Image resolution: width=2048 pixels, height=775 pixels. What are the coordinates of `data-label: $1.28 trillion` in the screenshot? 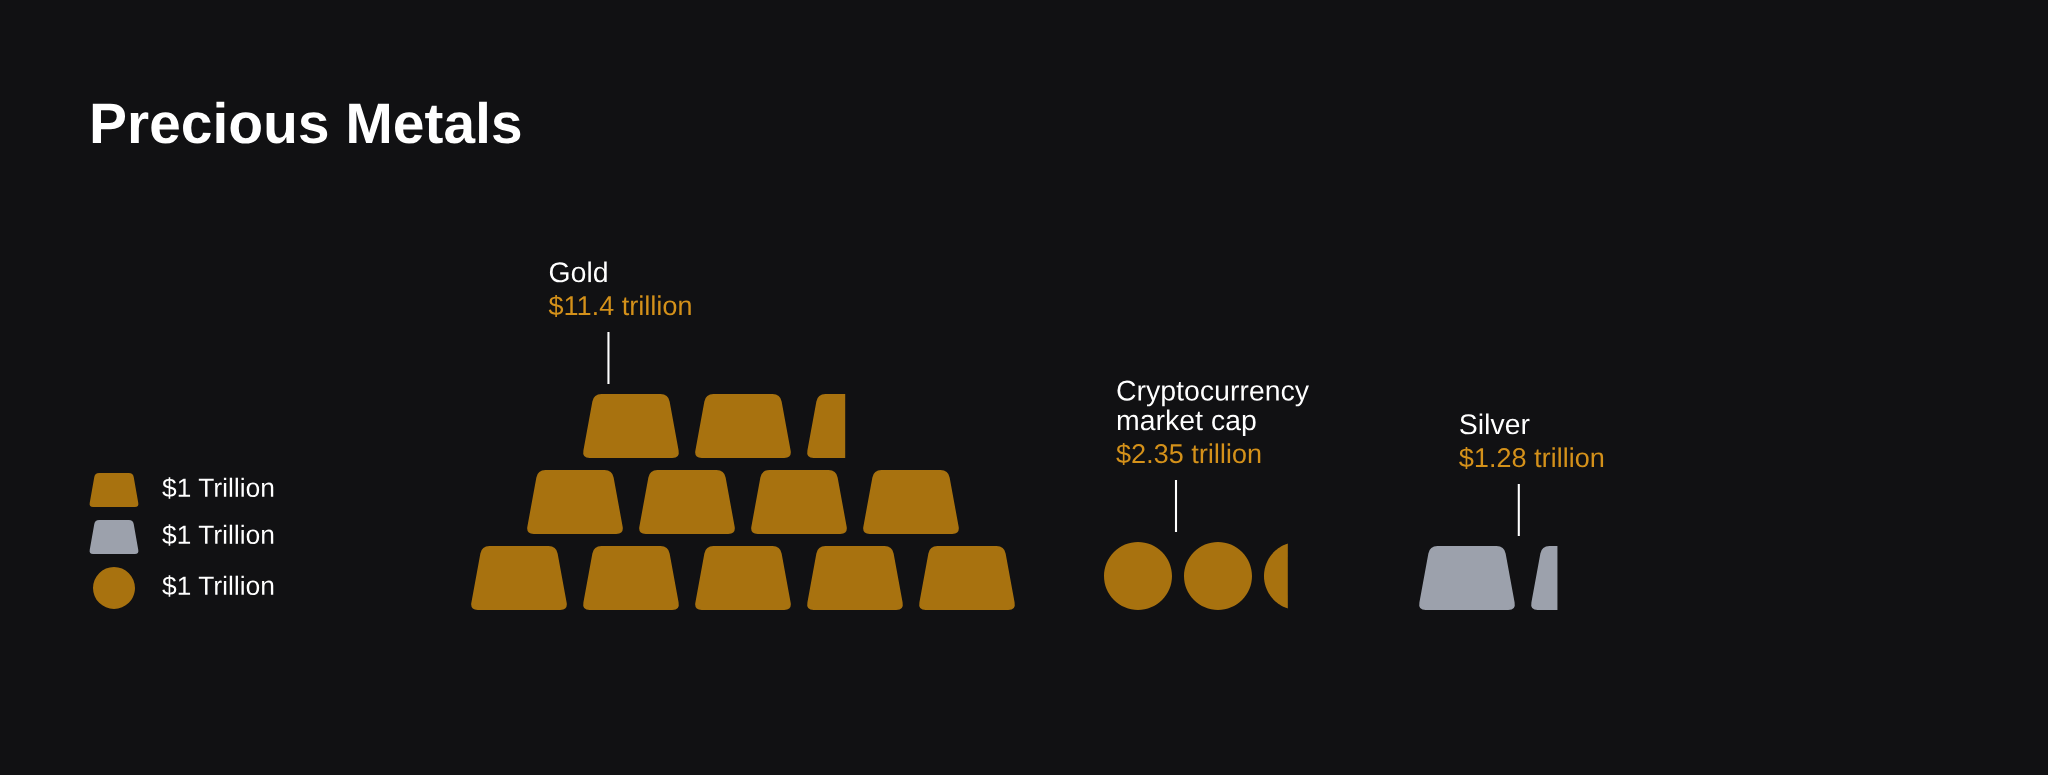 It's located at (1531, 457).